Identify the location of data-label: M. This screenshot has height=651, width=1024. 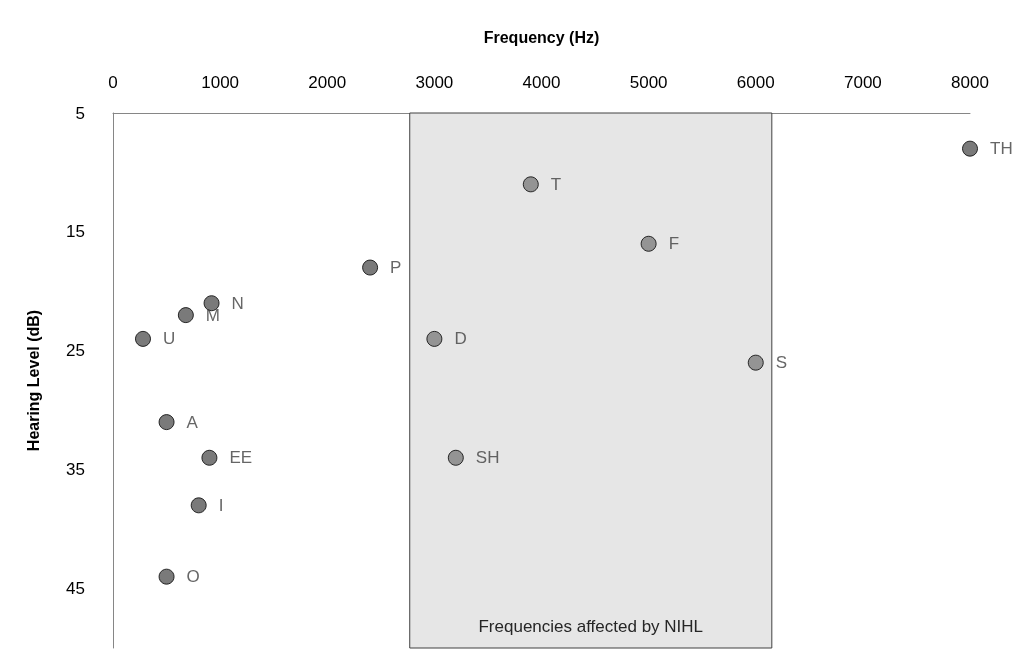
(213, 315).